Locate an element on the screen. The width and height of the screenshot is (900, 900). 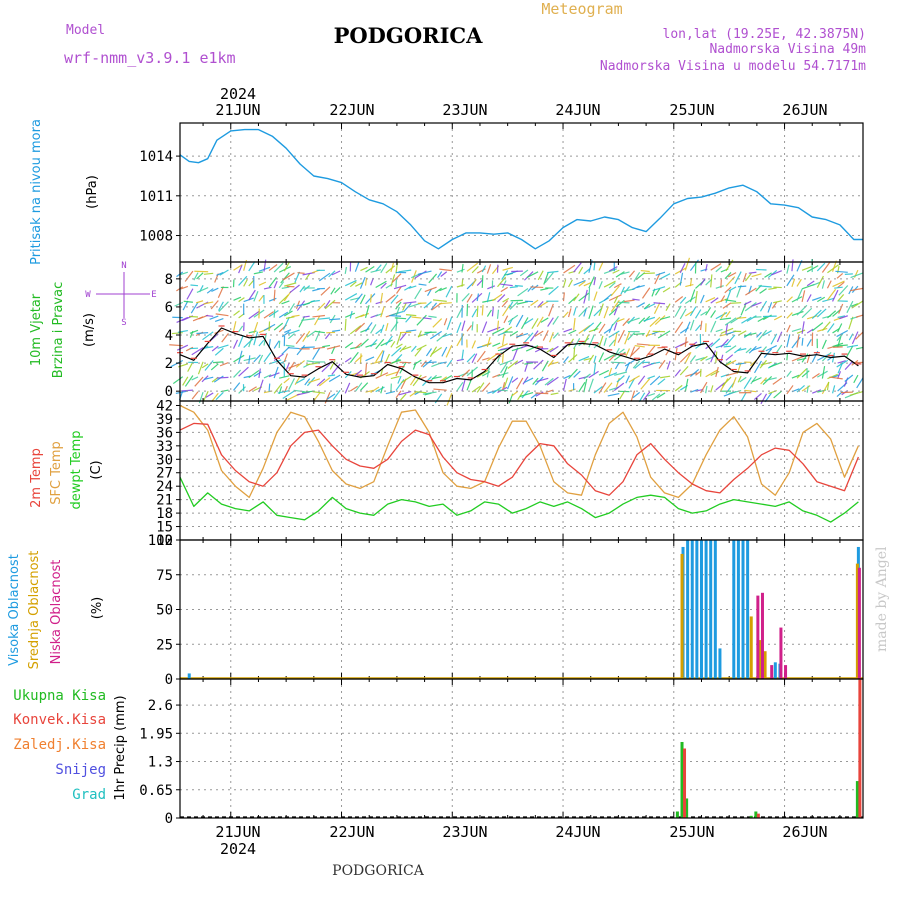
y-tick-label: 30 is located at coordinates (164, 460).